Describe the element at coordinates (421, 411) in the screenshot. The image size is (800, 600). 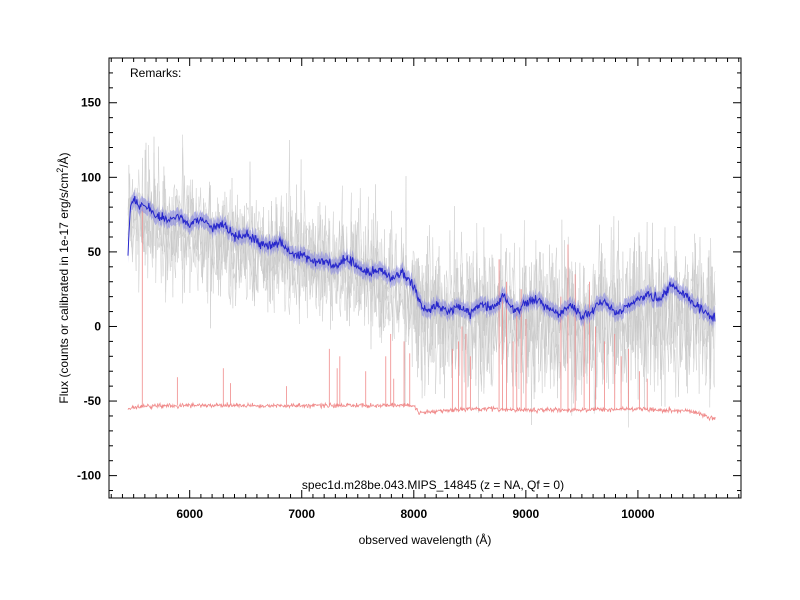
I see `sky-spectrum-line` at that location.